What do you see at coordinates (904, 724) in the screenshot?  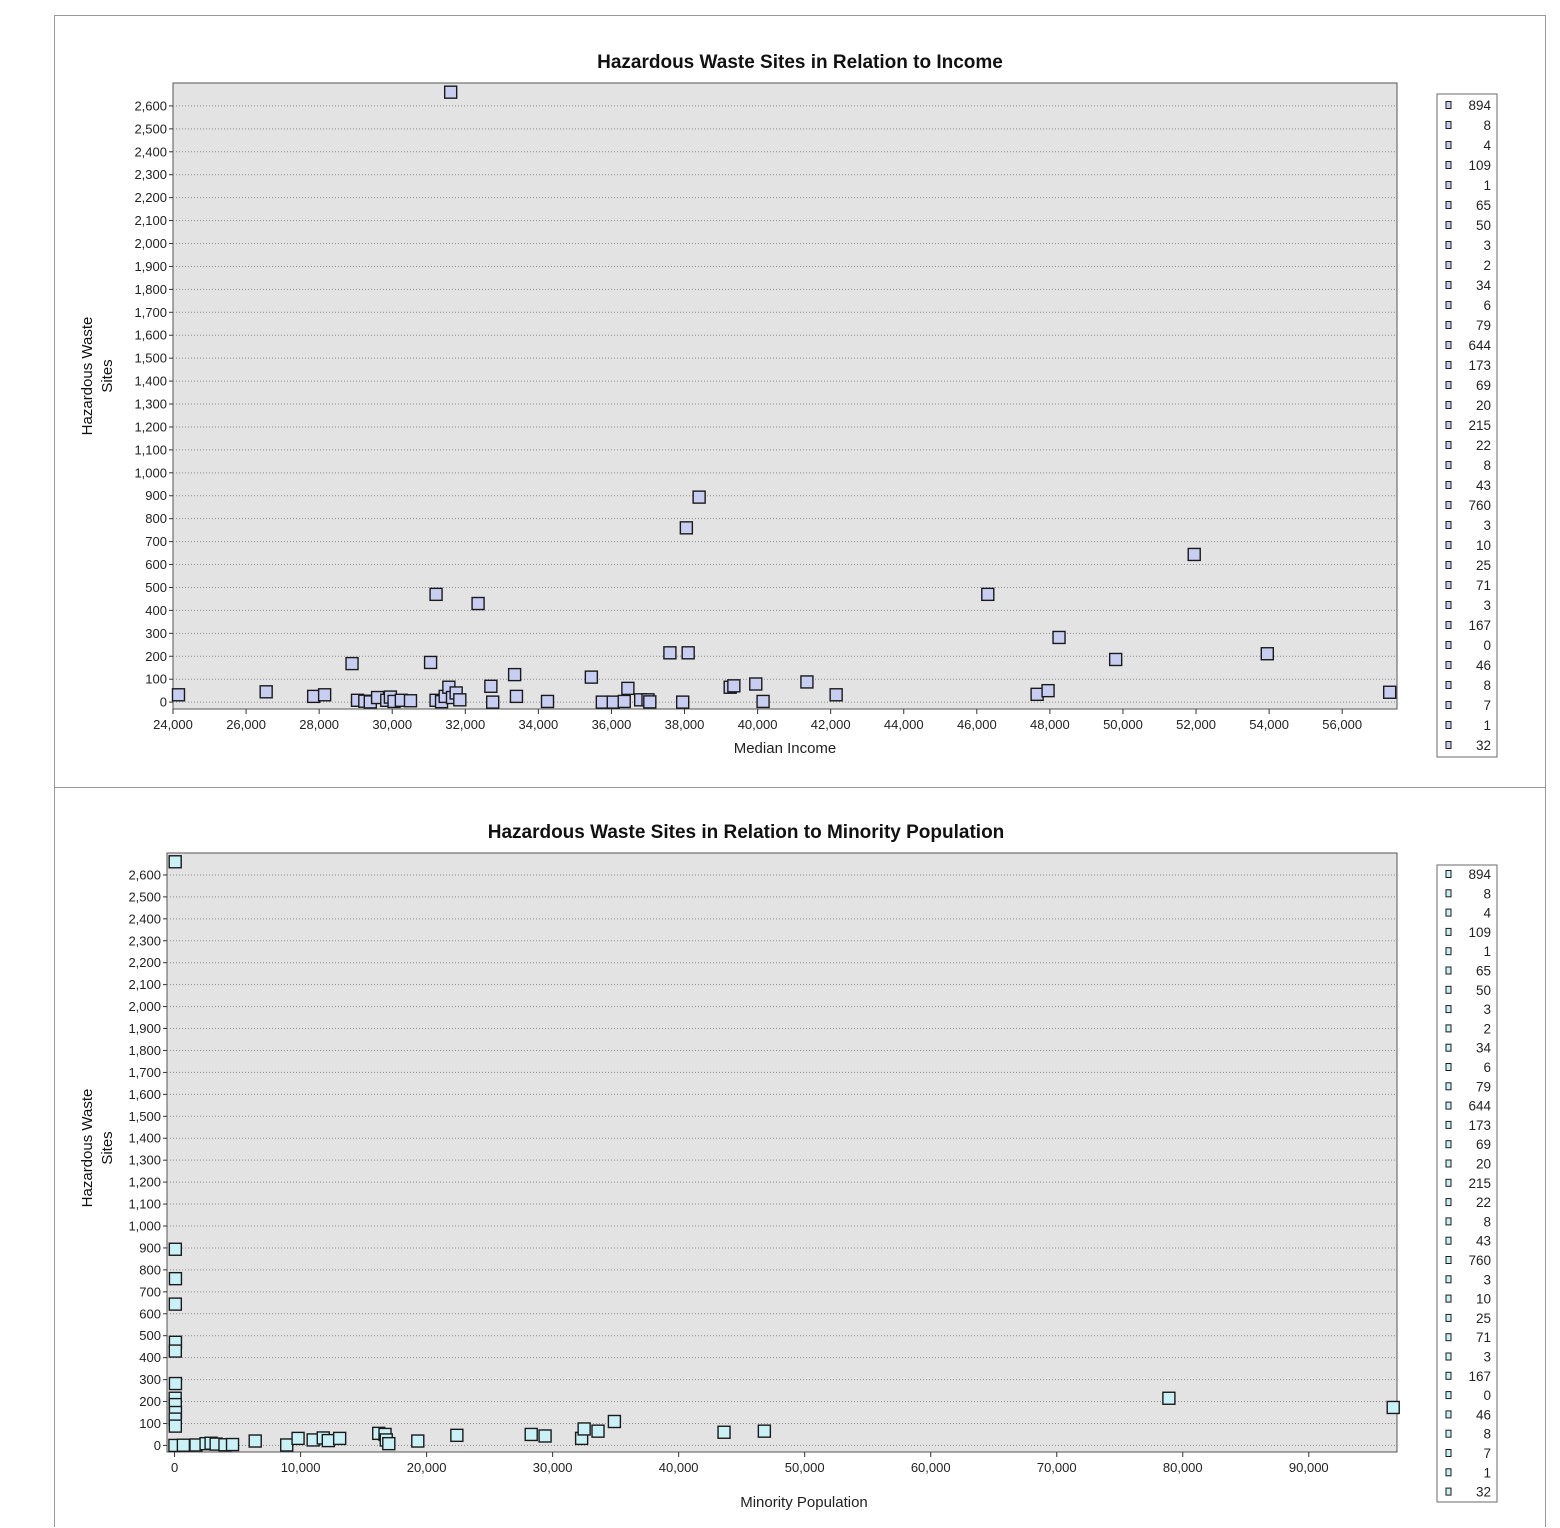 I see `x-tick-label: 44,000` at bounding box center [904, 724].